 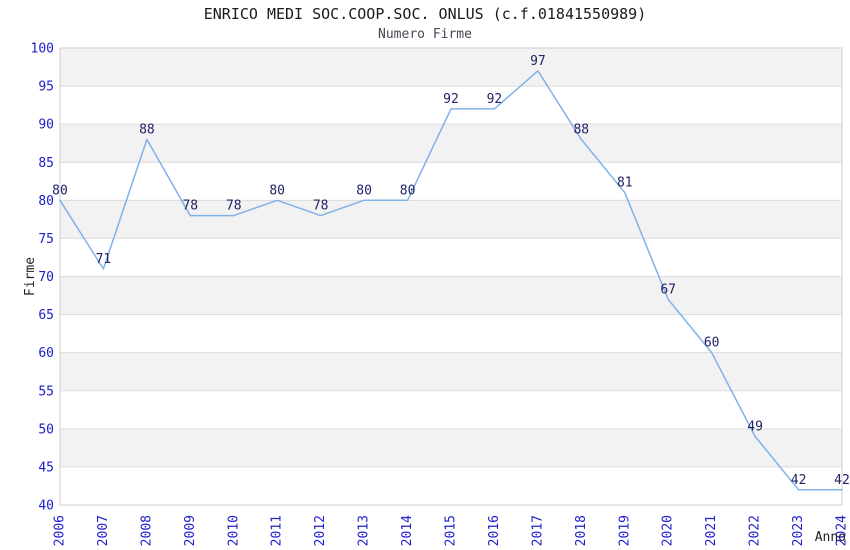 I want to click on data-point-label: 97, so click(x=538, y=61).